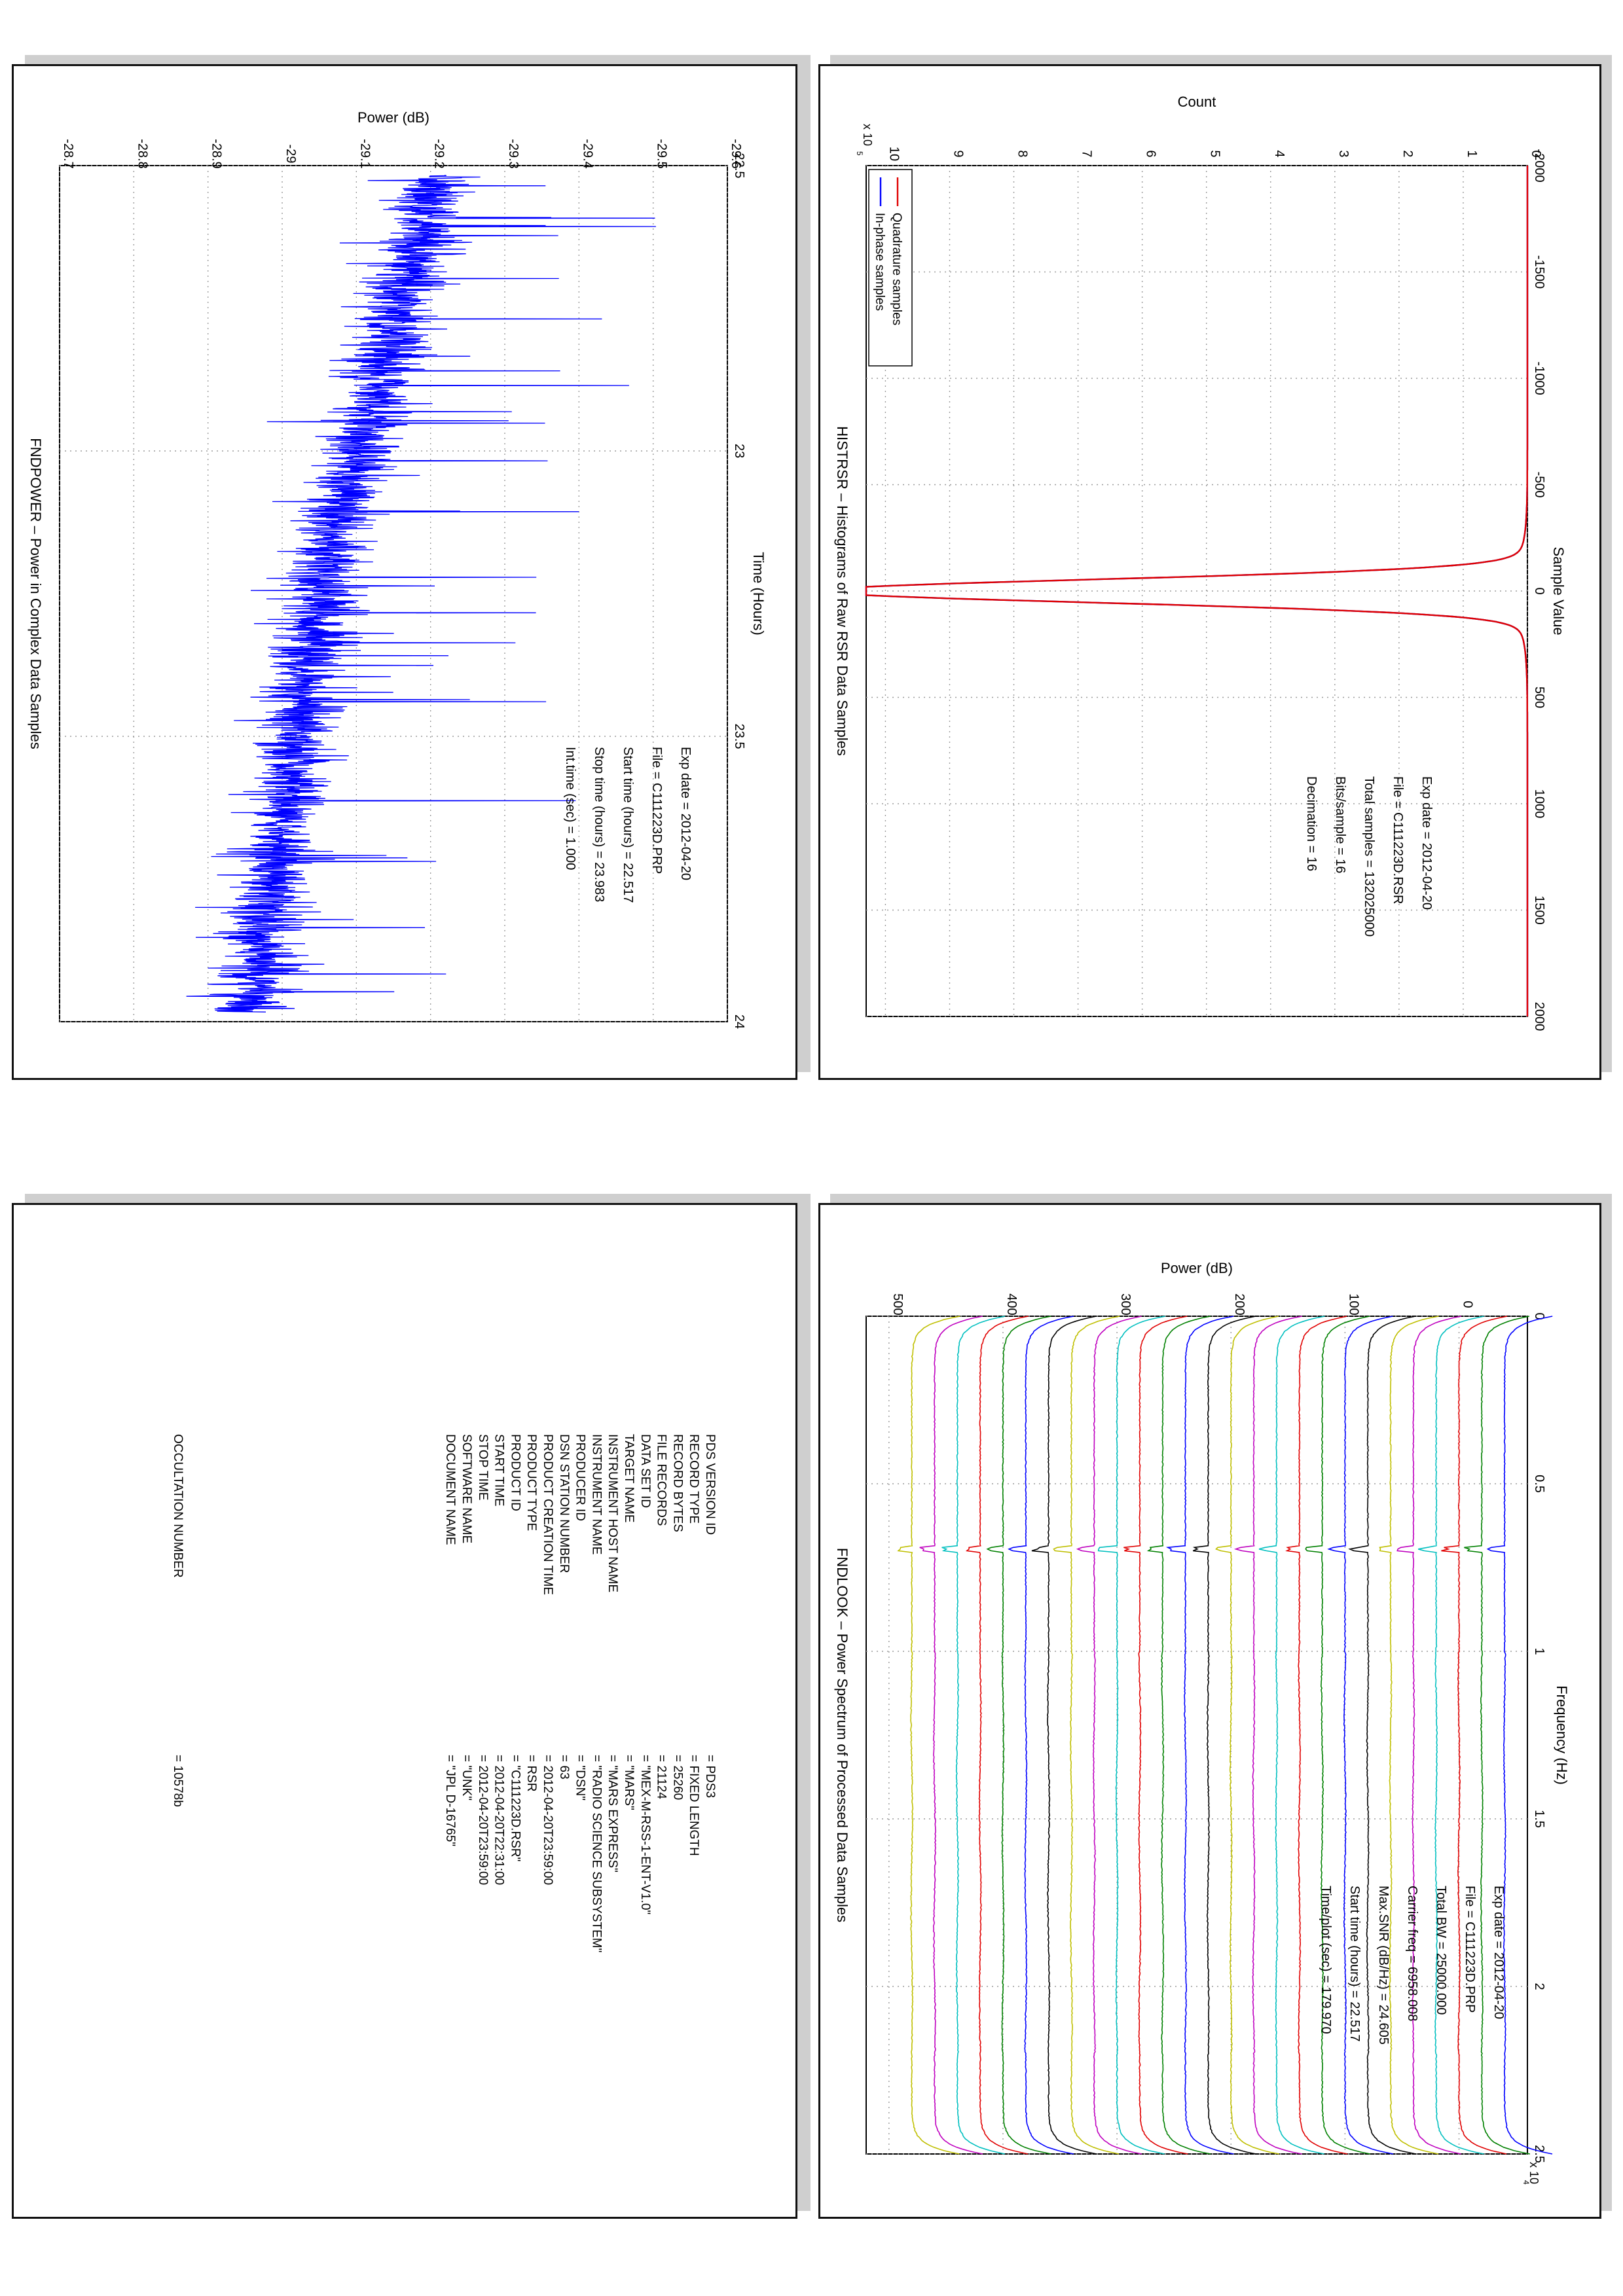 Image resolution: width=1623 pixels, height=2296 pixels. What do you see at coordinates (364, 154) in the screenshot?
I see `fndpower-y-tick-label: -29.1` at bounding box center [364, 154].